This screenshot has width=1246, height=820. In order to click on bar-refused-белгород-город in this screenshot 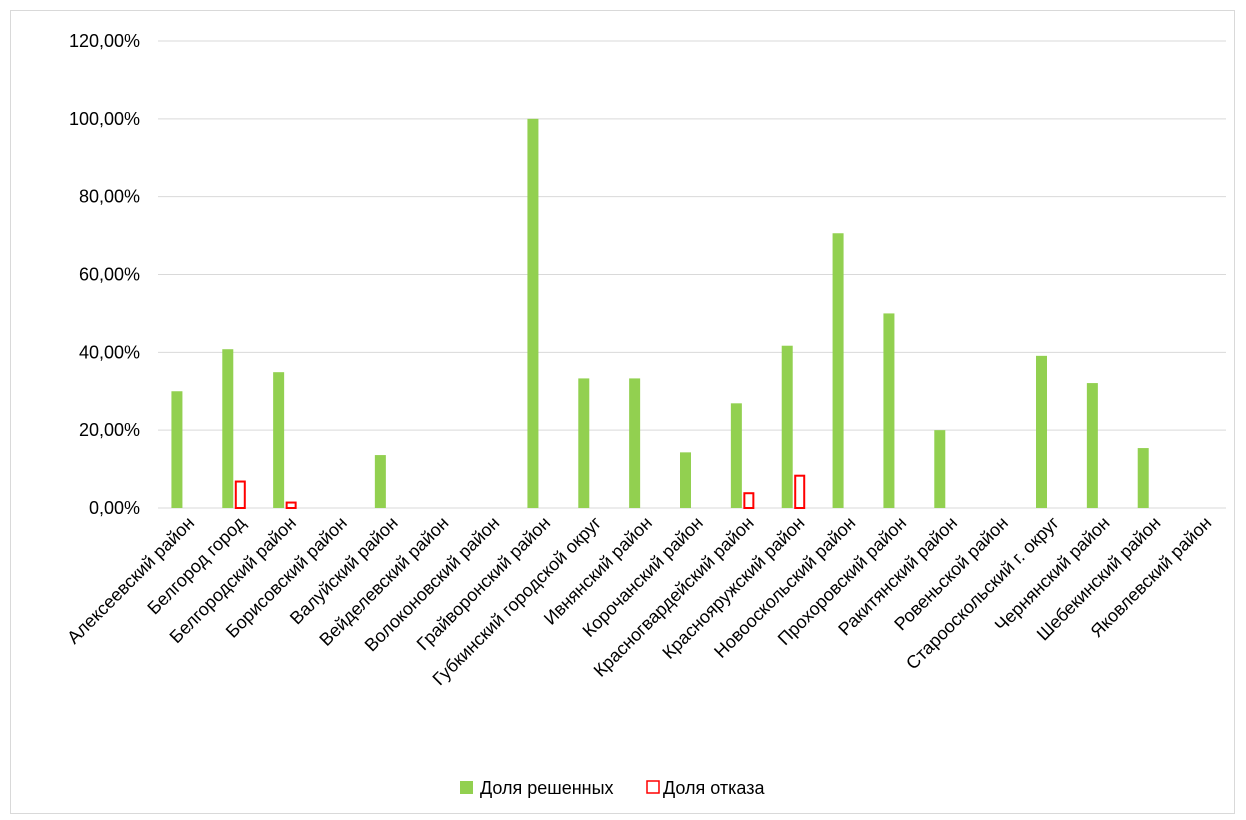, I will do `click(240, 494)`.